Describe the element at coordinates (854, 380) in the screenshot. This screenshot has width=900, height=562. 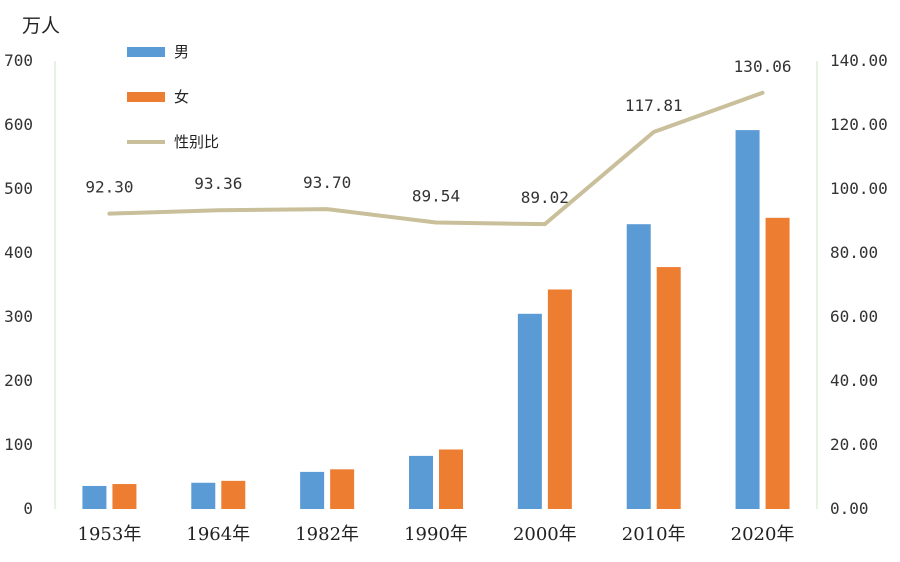
I see `right-tick-label: 40.00` at that location.